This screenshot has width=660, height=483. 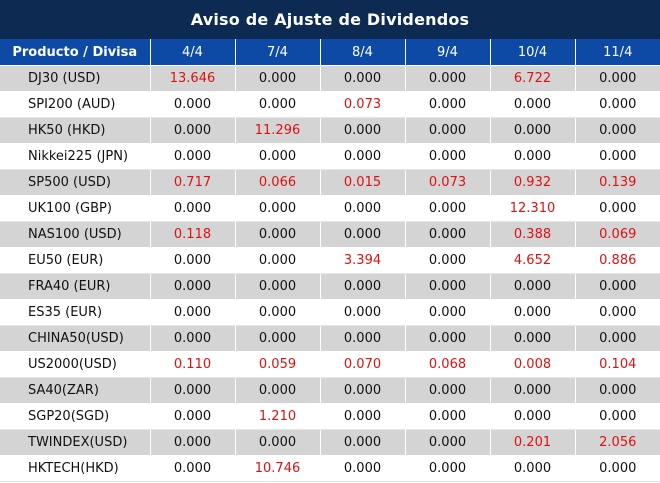 What do you see at coordinates (75, 416) in the screenshot?
I see `product-cell: SGP20(SGD)` at bounding box center [75, 416].